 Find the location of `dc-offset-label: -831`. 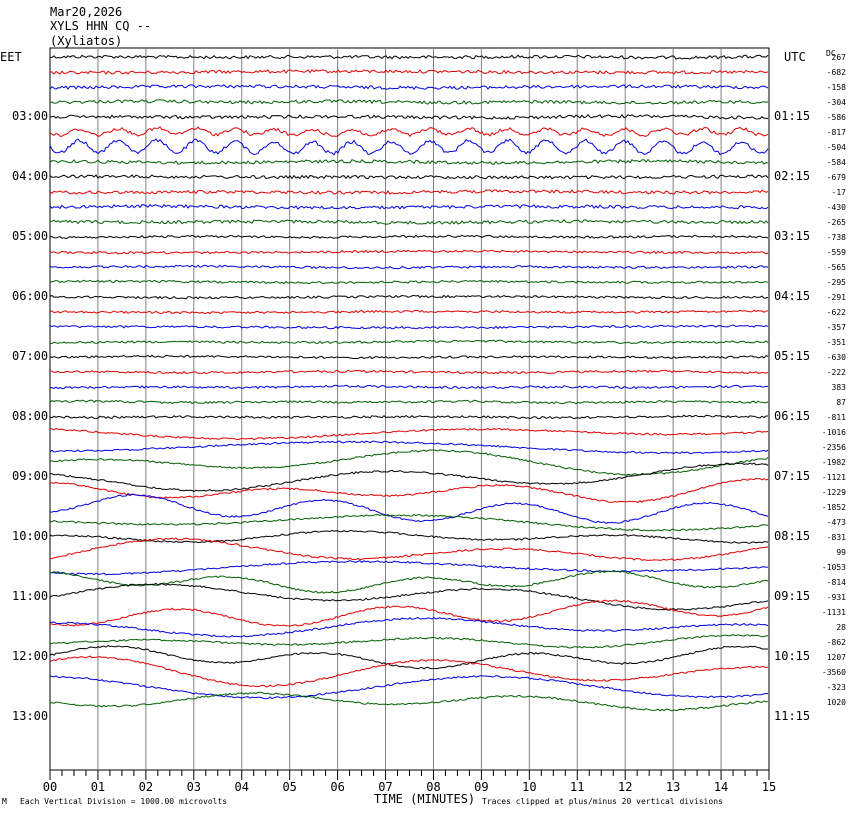

dc-offset-label: -831 is located at coordinates (836, 537).